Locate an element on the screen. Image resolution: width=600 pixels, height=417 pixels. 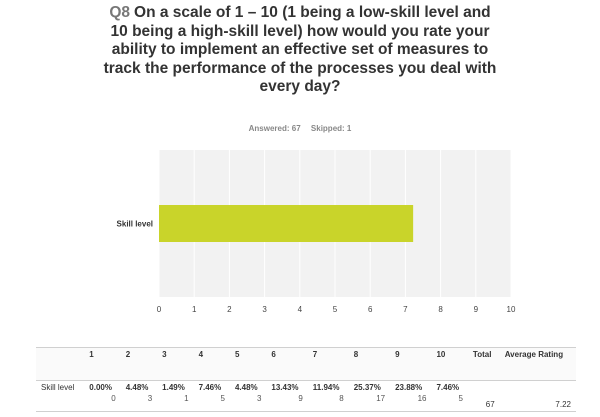
rating-percent: 11.94% is located at coordinates (326, 387).